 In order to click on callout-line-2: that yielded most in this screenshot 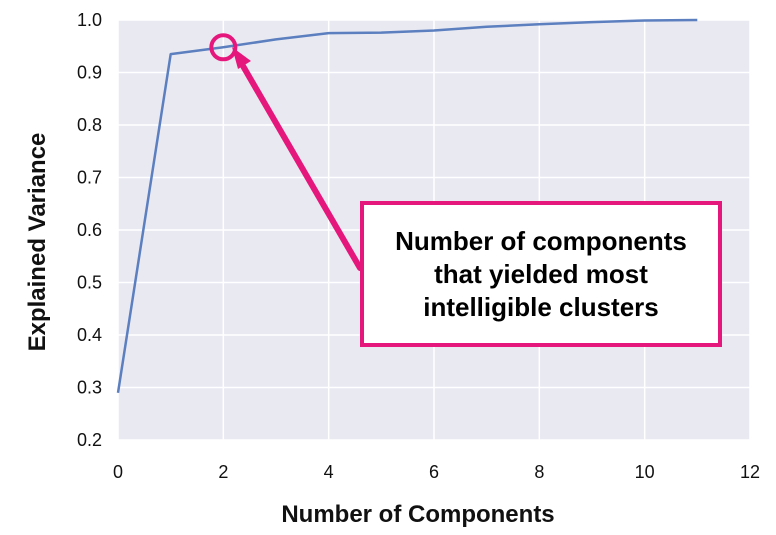, I will do `click(541, 274)`.